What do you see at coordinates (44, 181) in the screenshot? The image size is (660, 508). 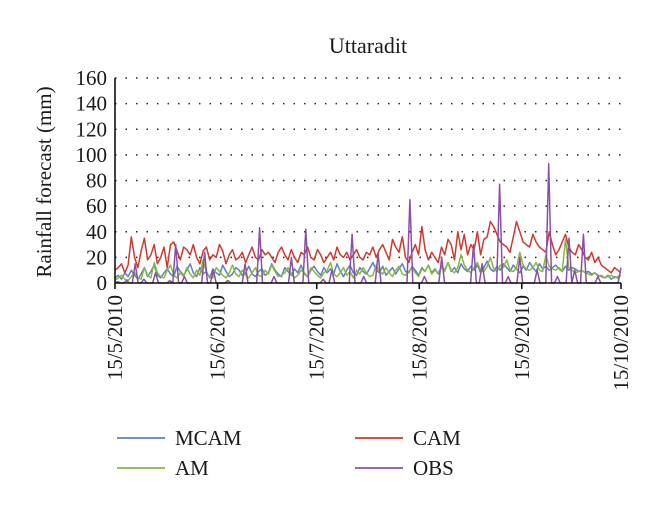 I see `y-axis-label: Rainfall forecast (mm)` at bounding box center [44, 181].